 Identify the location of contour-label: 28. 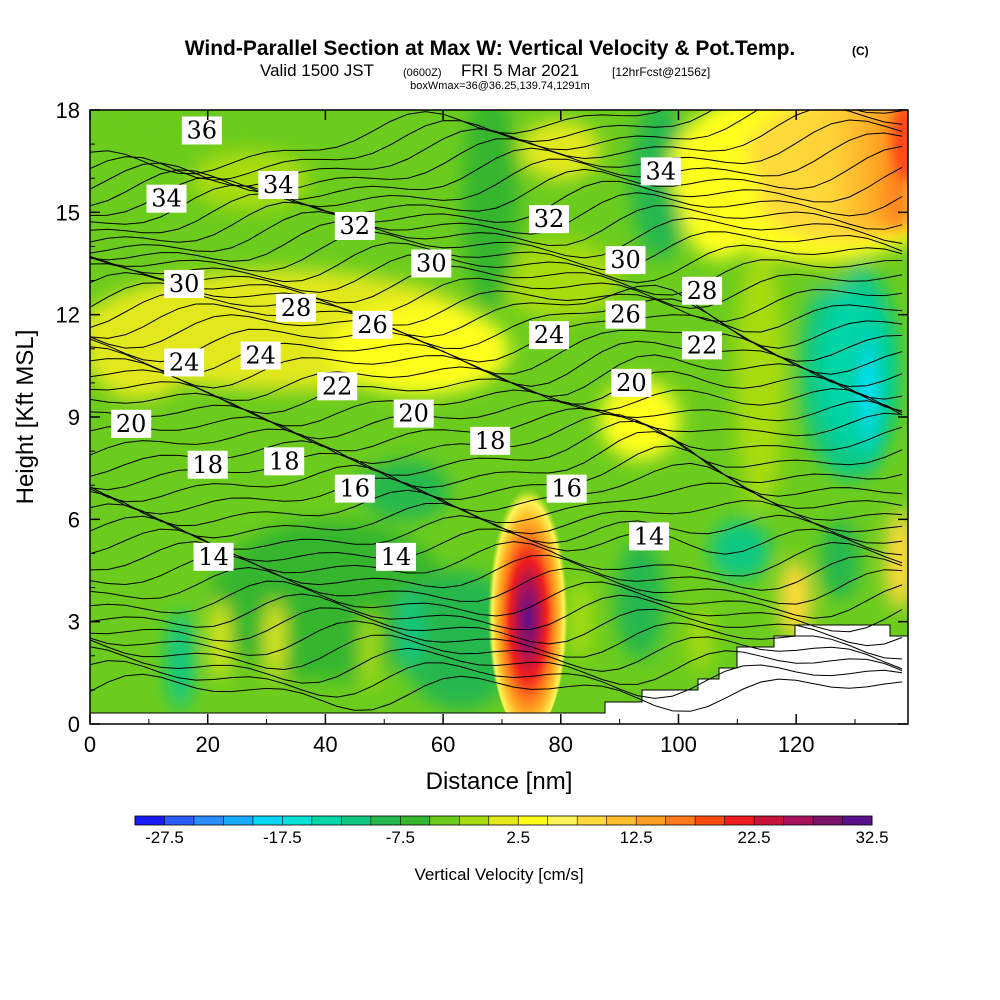
(295, 307).